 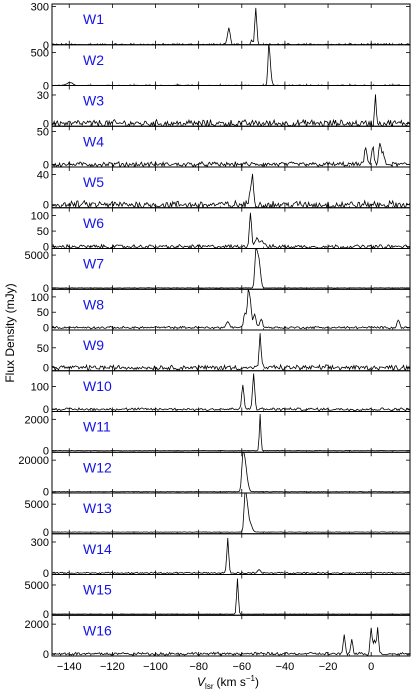 I want to click on spectrum-w2, so click(x=231, y=65).